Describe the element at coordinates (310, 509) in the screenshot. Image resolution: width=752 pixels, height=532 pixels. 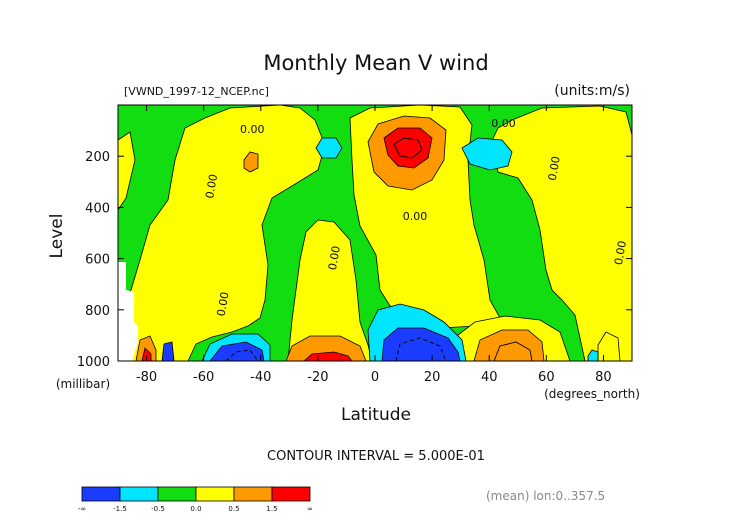
I see `colorbar-tick-label: ∞` at that location.